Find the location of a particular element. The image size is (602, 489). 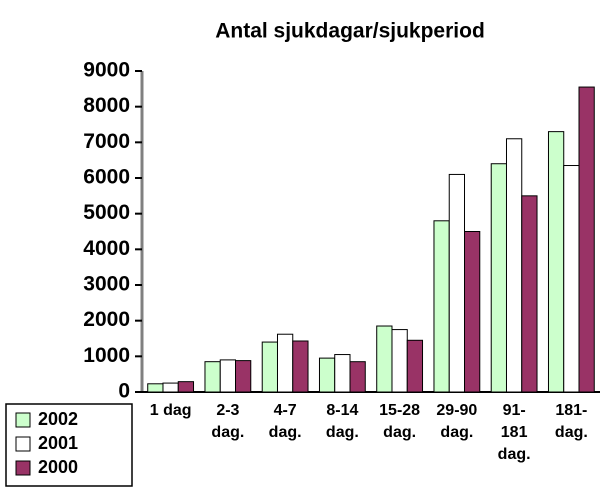

y-tick-label: 0 is located at coordinates (124, 391).